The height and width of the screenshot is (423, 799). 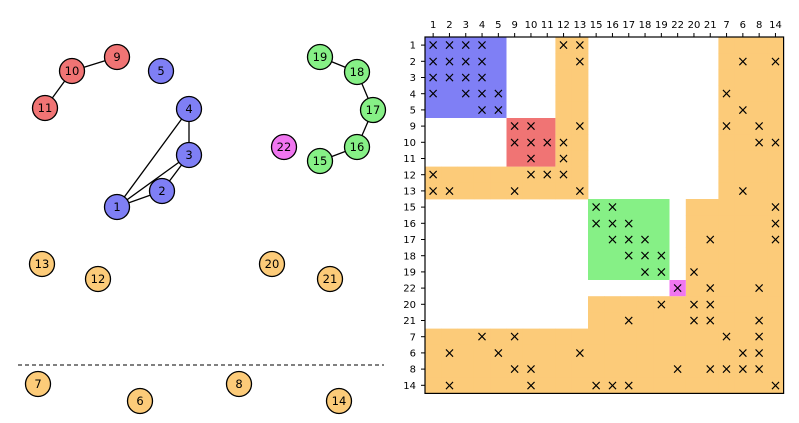 What do you see at coordinates (596, 25) in the screenshot?
I see `column-label: 15` at bounding box center [596, 25].